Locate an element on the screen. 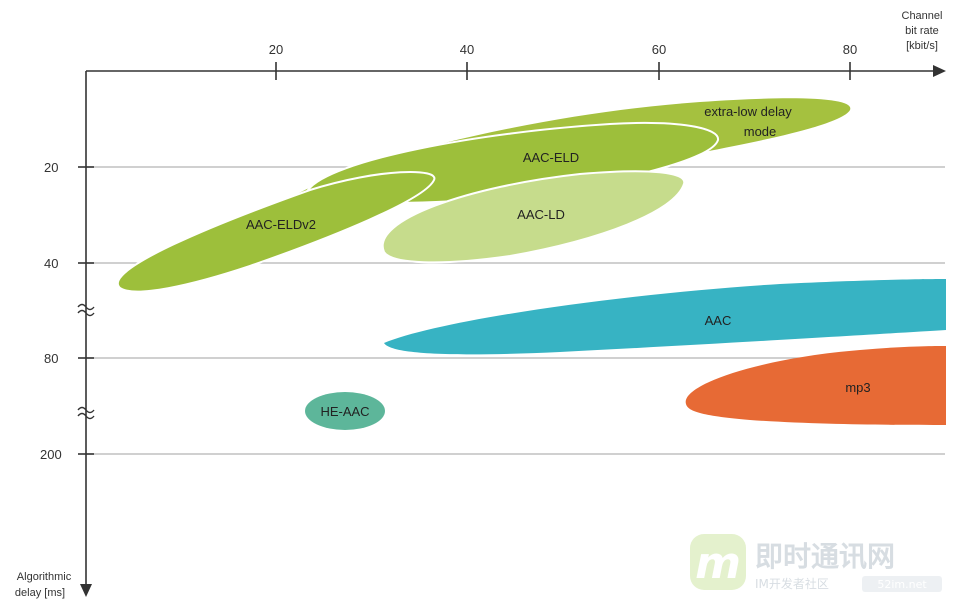  watermark-site: 52im.net is located at coordinates (902, 584).